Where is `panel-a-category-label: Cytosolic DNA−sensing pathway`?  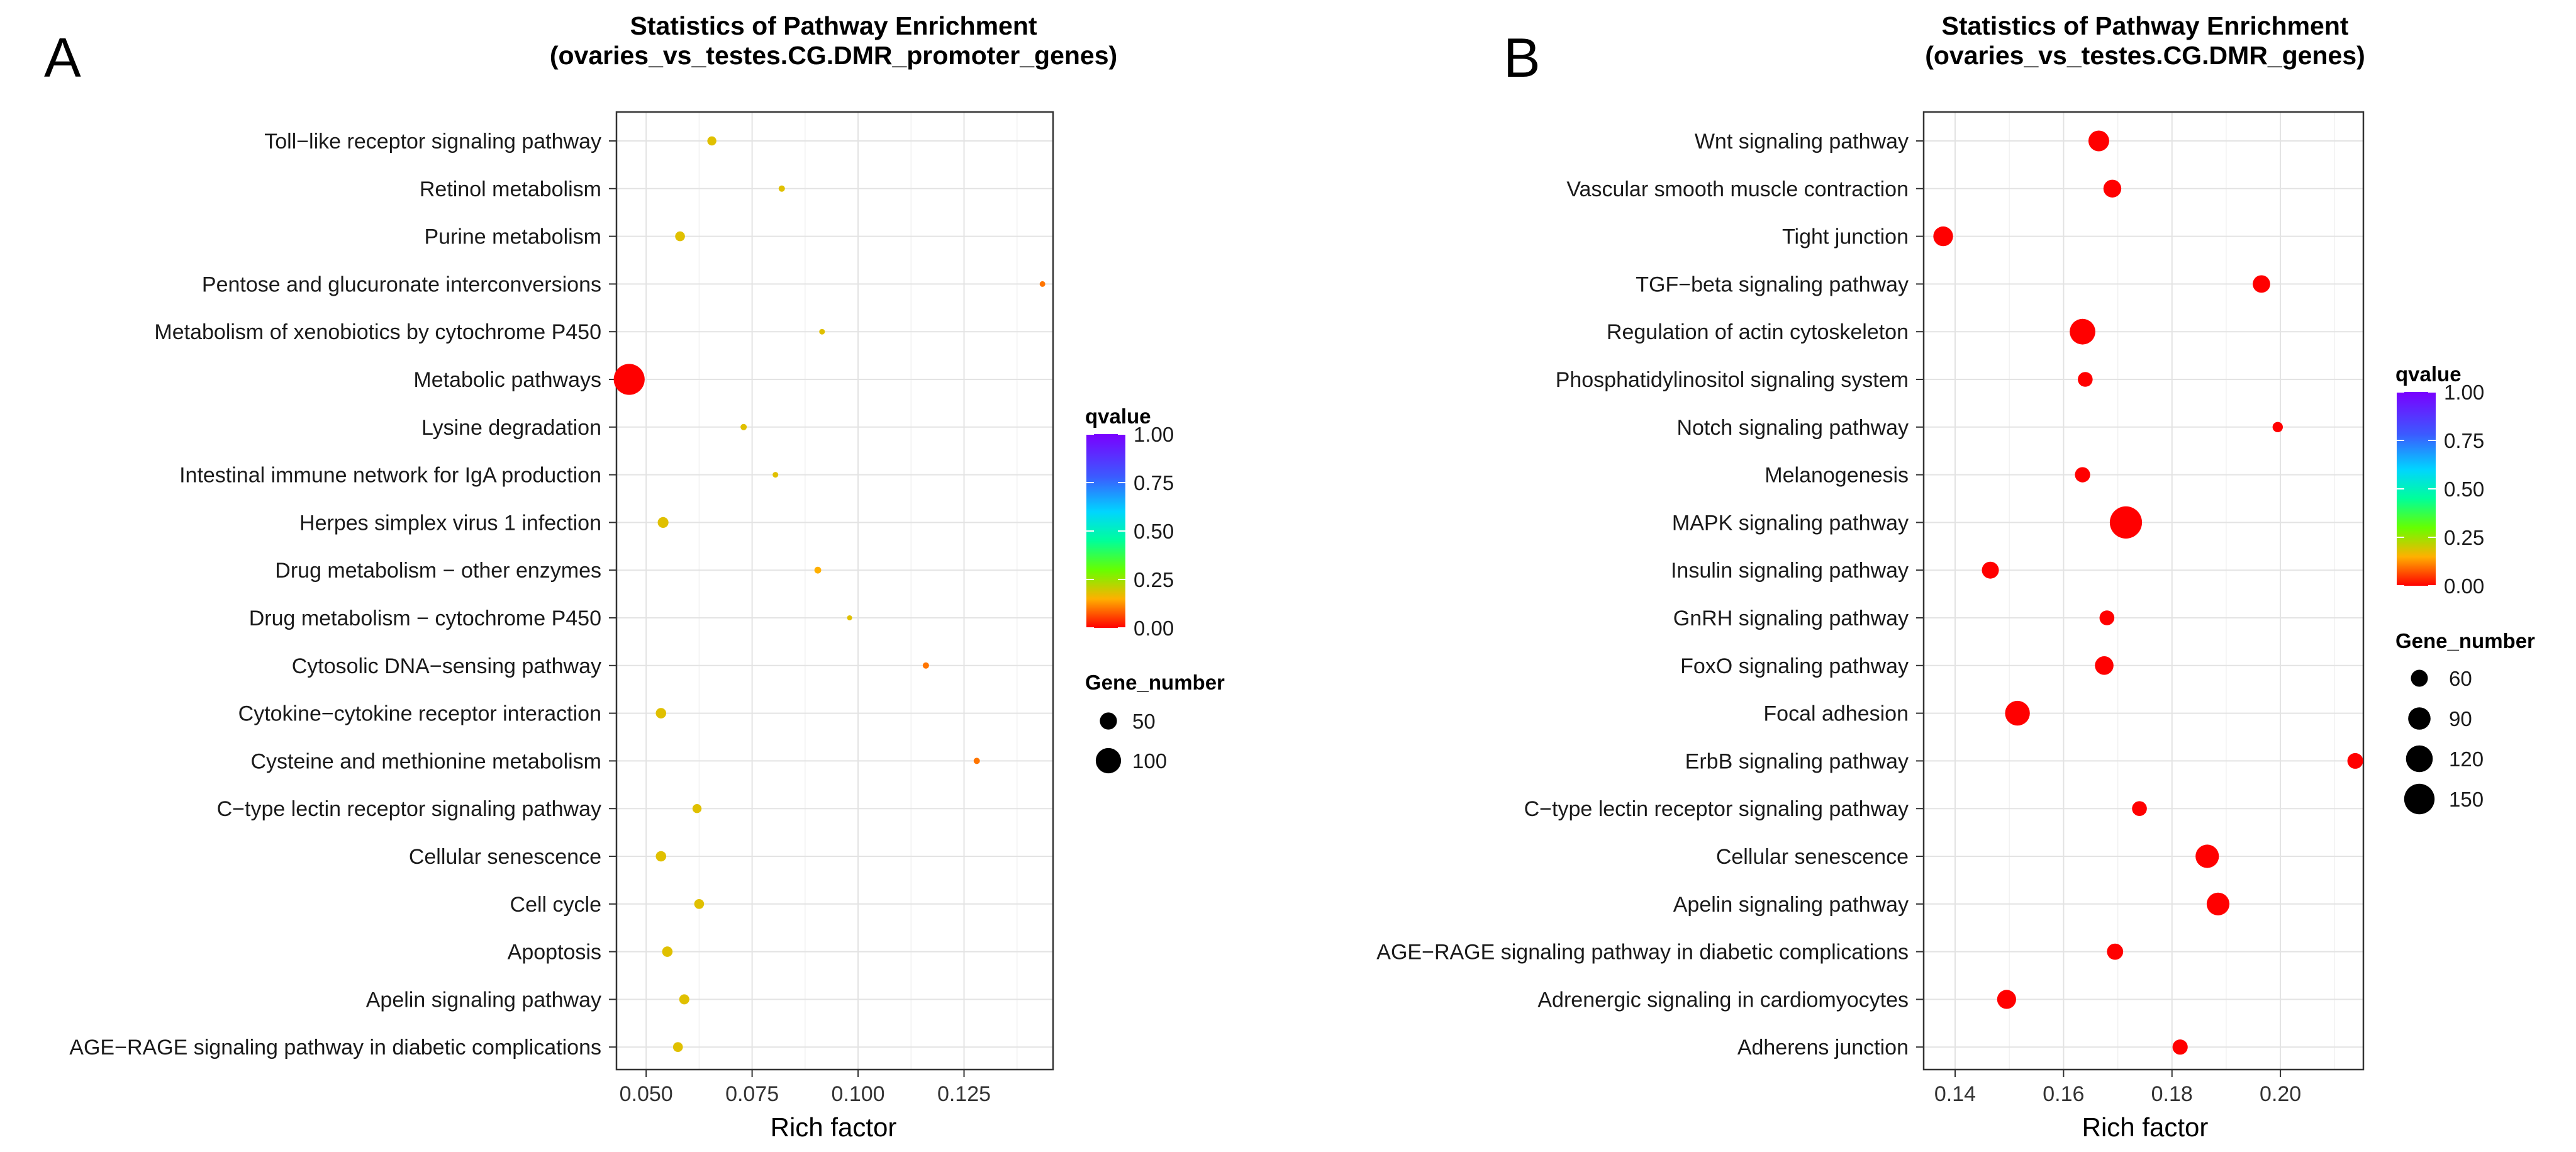
panel-a-category-label: Cytosolic DNA−sensing pathway is located at coordinates (446, 666).